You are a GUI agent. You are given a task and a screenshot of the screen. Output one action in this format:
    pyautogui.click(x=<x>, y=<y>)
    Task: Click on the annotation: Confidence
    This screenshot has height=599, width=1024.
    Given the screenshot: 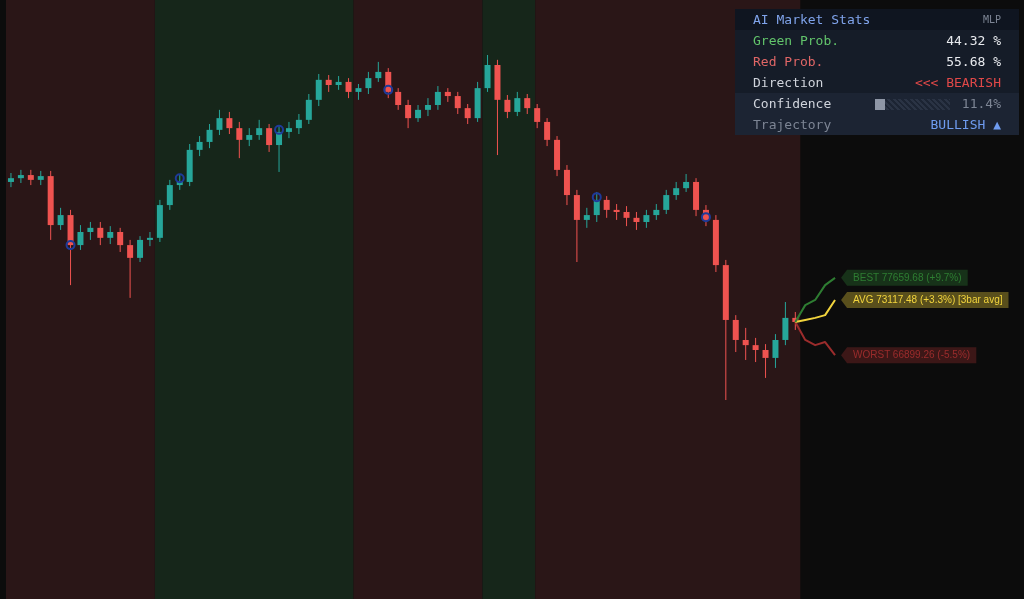 What is the action you would take?
    pyautogui.click(x=792, y=103)
    